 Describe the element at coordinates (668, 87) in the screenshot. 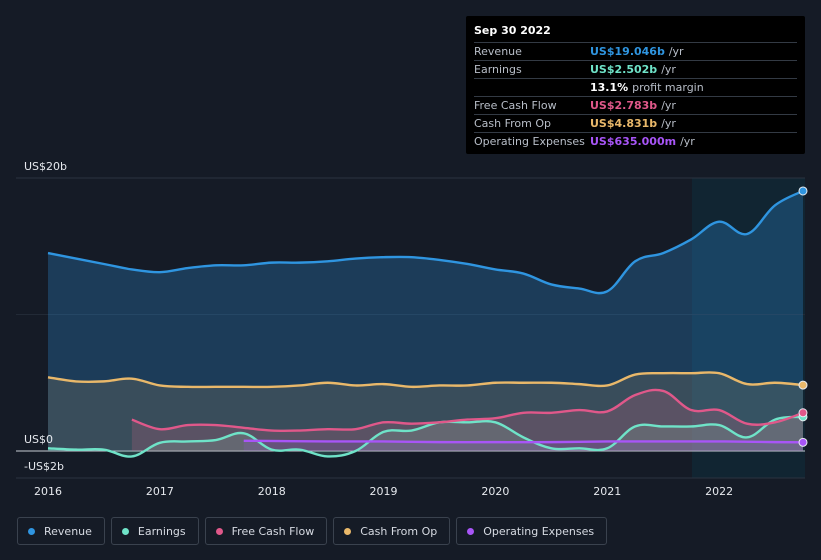

I see `tooltip-row-unit: profit margin` at that location.